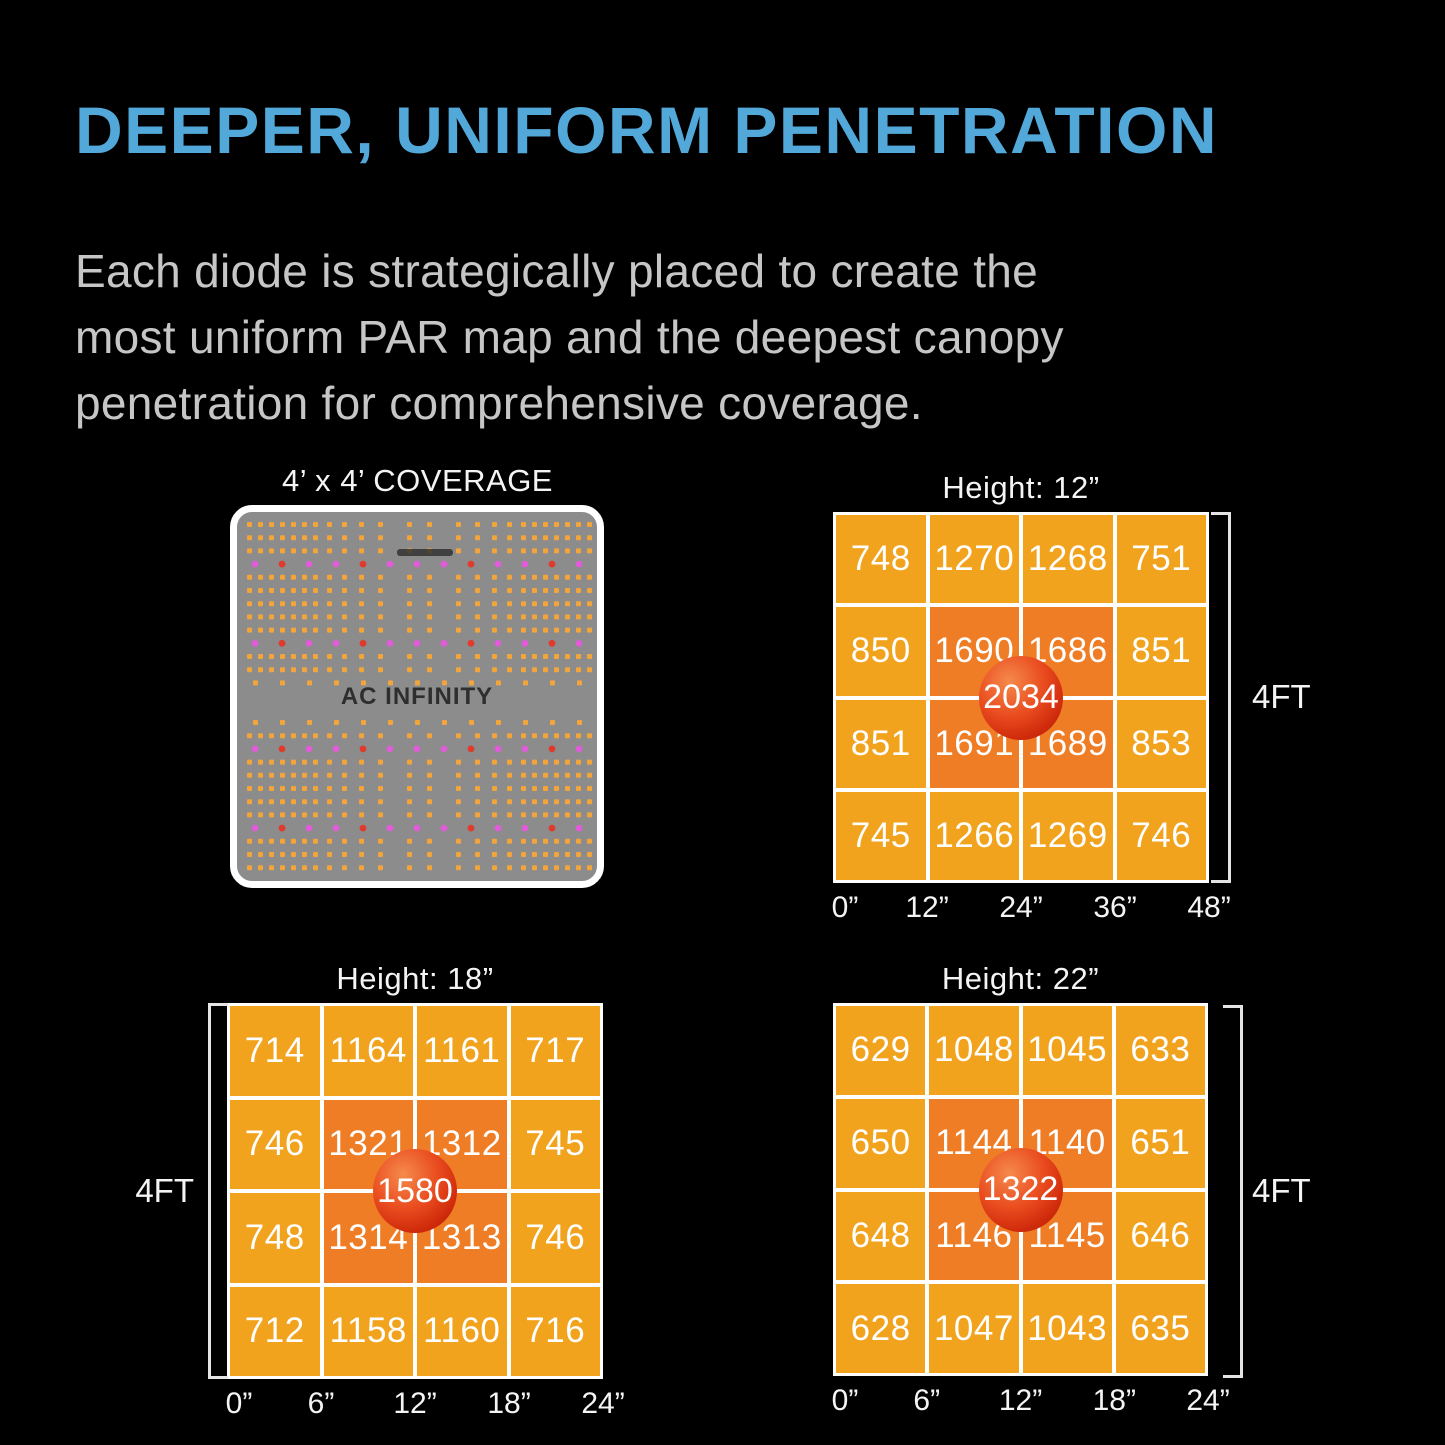  What do you see at coordinates (881, 1328) in the screenshot?
I see `par-cell: 628` at bounding box center [881, 1328].